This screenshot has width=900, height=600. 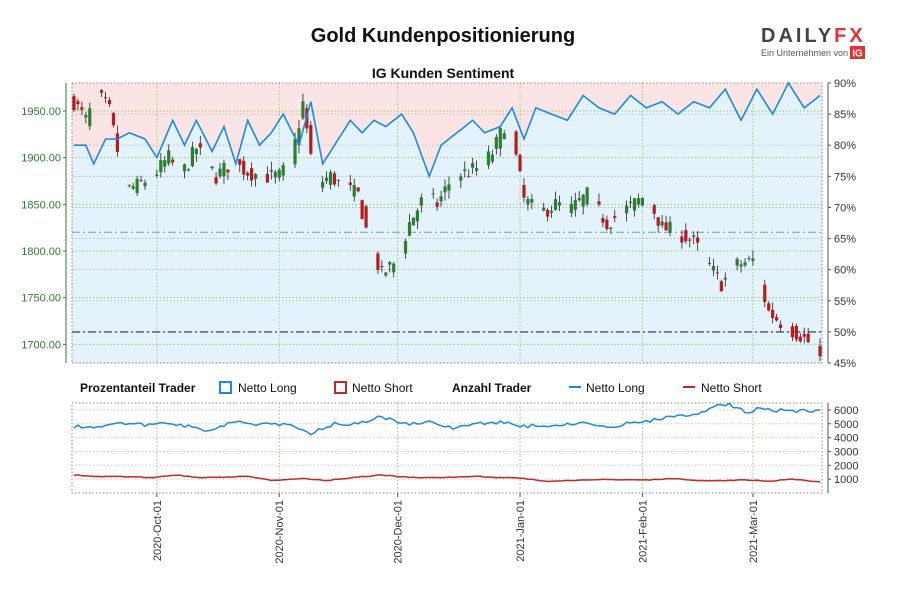 What do you see at coordinates (447, 419) in the screenshot?
I see `long-count-line` at bounding box center [447, 419].